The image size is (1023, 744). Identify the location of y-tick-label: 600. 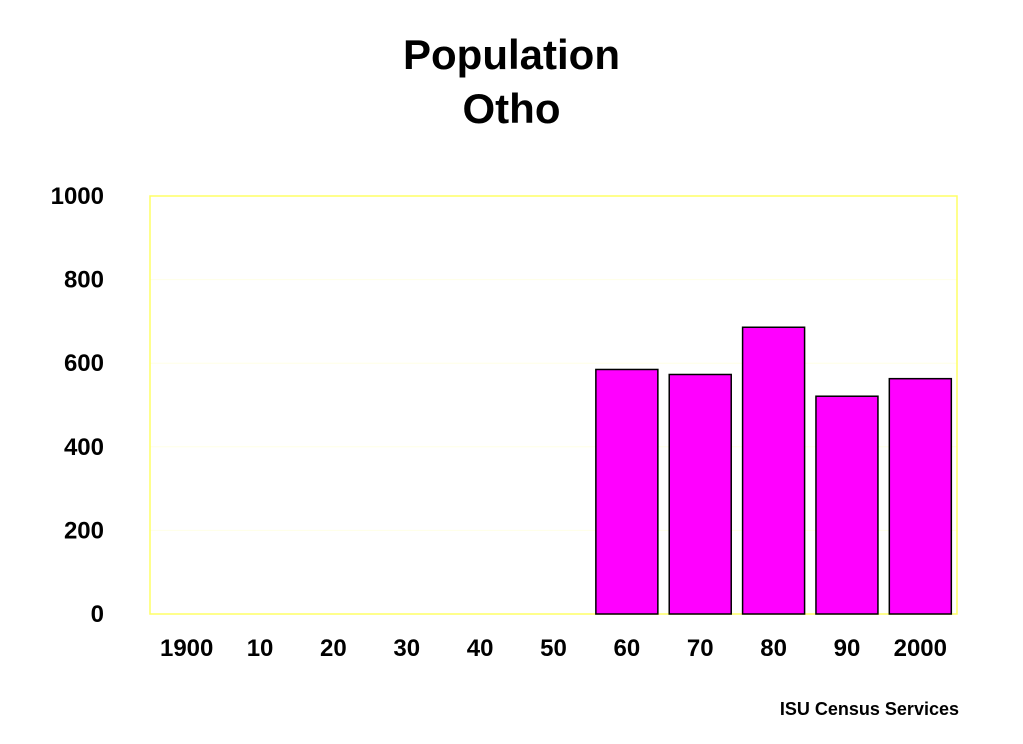
(84, 363).